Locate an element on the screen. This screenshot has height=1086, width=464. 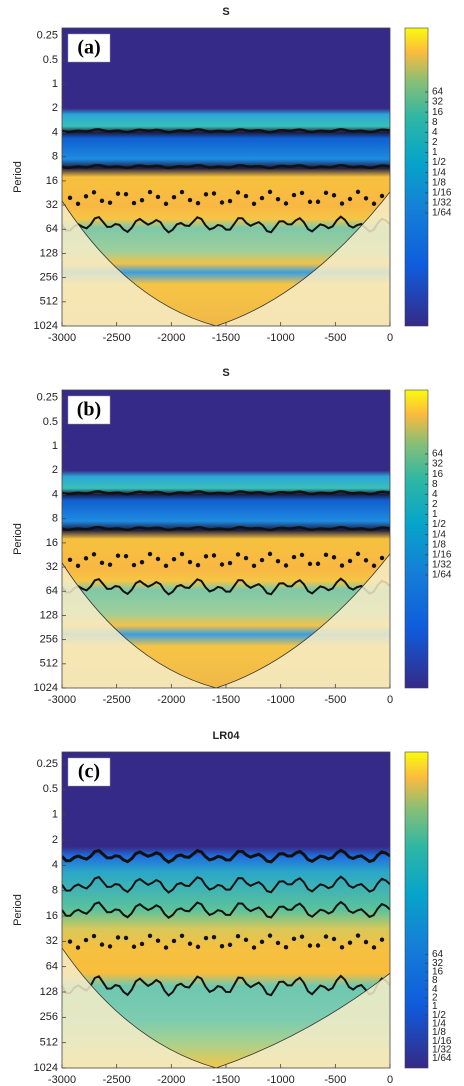
colorbar-tick-label: 1/16 is located at coordinates (442, 554).